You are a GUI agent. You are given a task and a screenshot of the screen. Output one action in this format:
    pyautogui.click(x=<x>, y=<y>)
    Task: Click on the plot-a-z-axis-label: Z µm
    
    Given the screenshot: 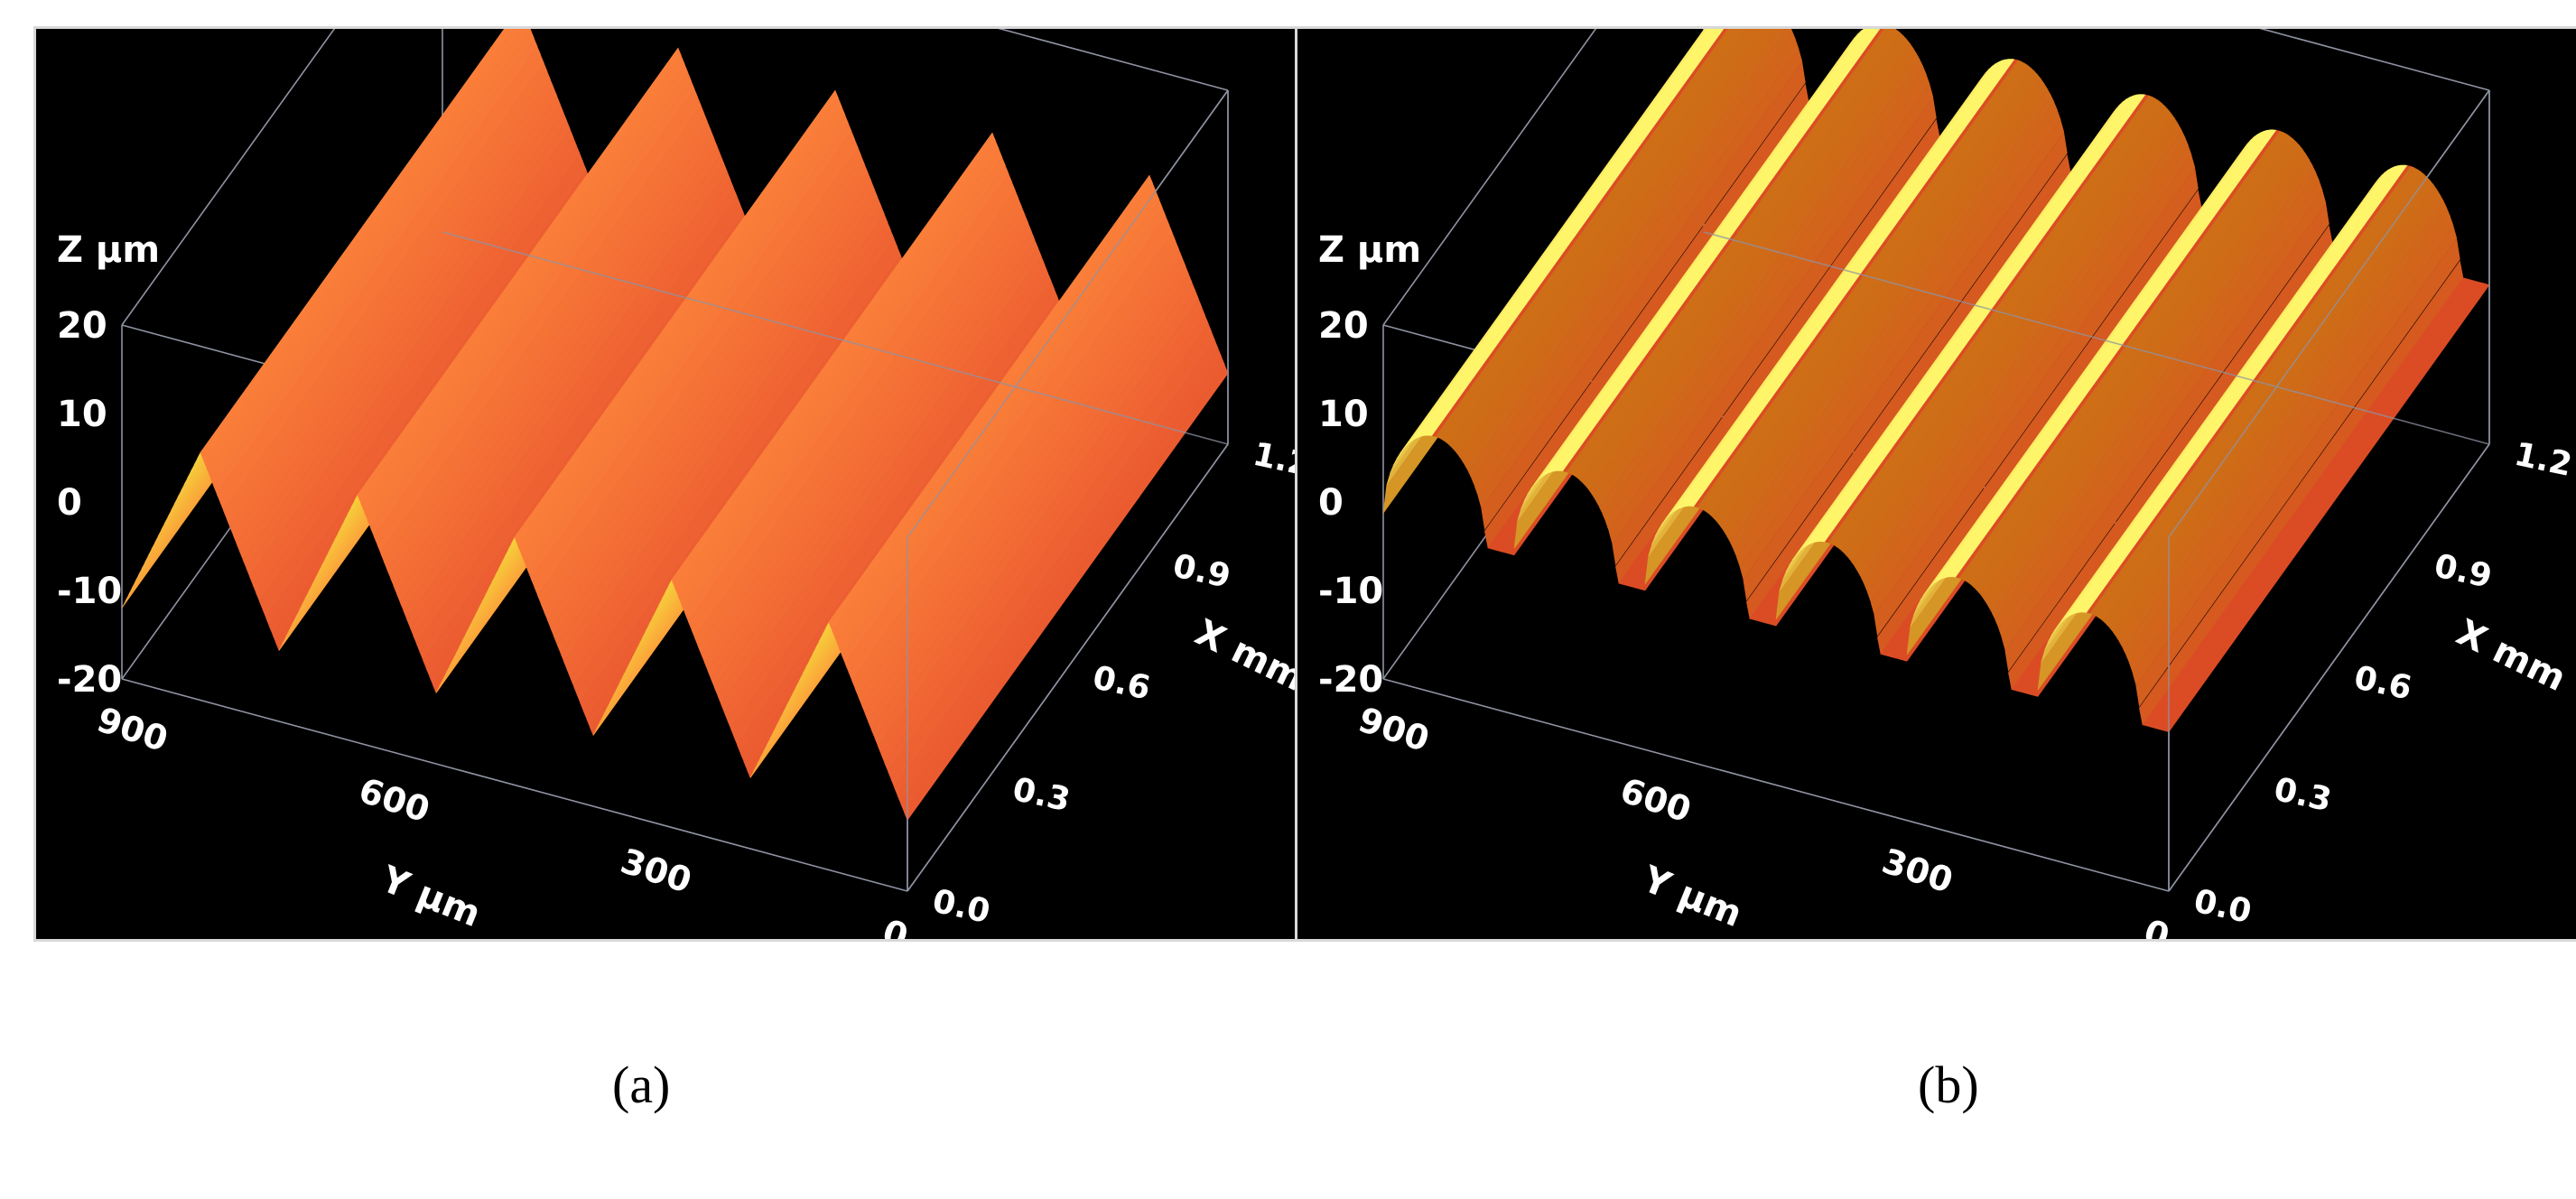 What is the action you would take?
    pyautogui.click(x=108, y=250)
    